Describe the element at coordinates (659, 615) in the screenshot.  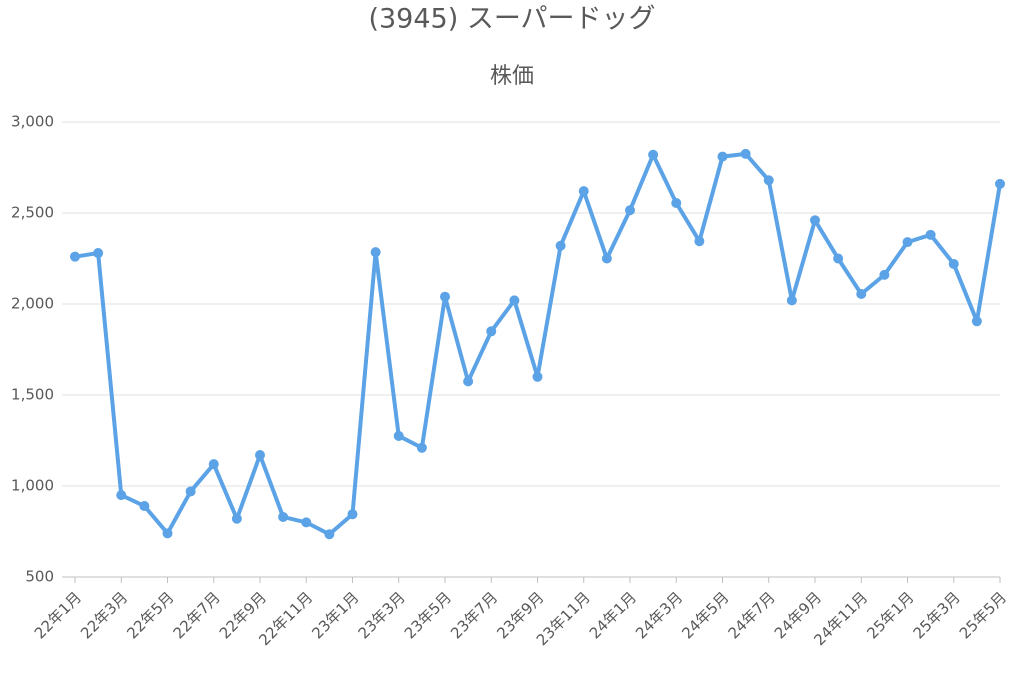
I see `x-tick-label: 24年3月` at that location.